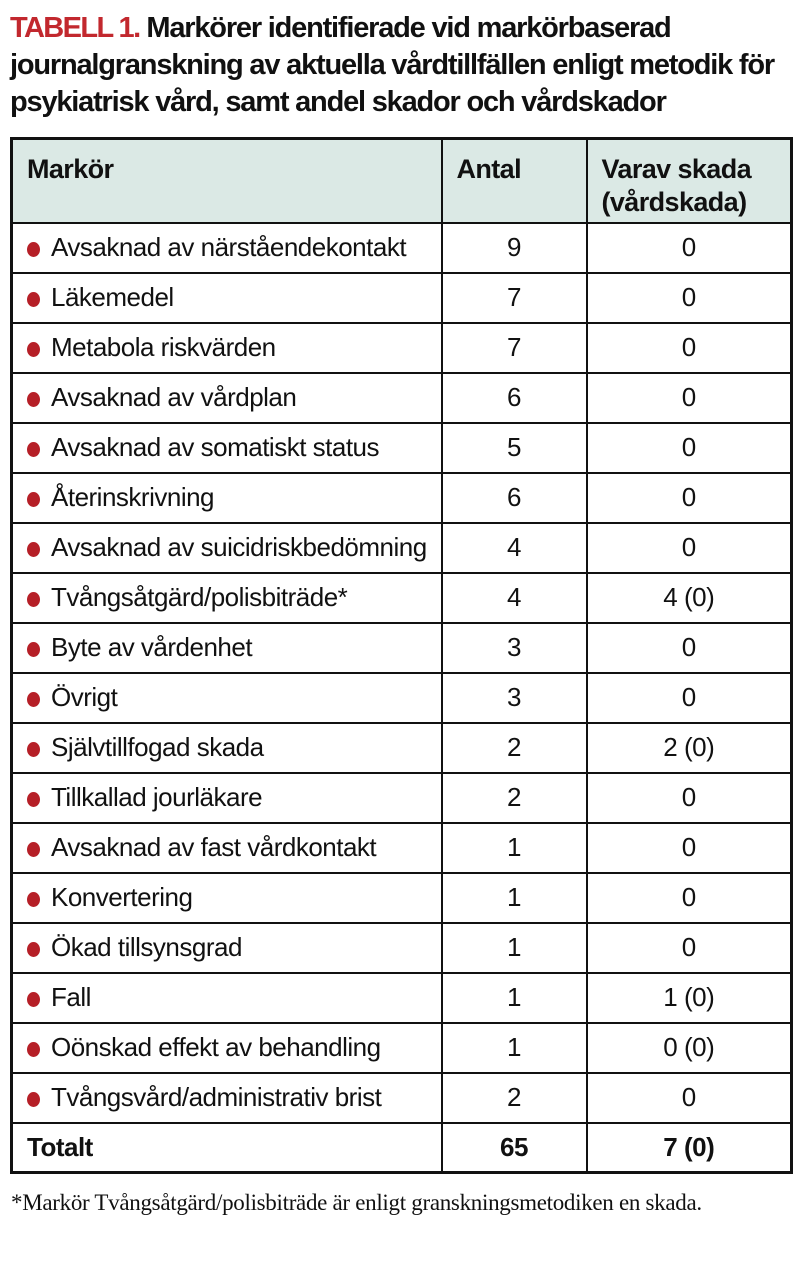 The height and width of the screenshot is (1278, 800). What do you see at coordinates (401, 647) in the screenshot?
I see `table-row: Byte av vårdenhet 3 0` at bounding box center [401, 647].